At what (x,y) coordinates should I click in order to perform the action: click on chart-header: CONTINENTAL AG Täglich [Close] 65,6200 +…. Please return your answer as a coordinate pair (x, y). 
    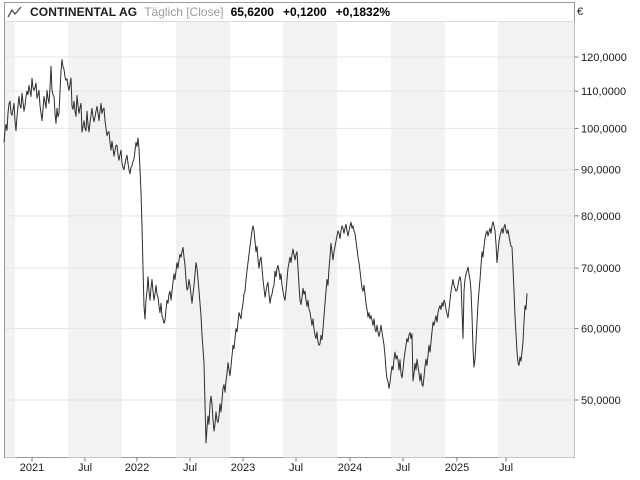
    Looking at the image, I should click on (198, 12).